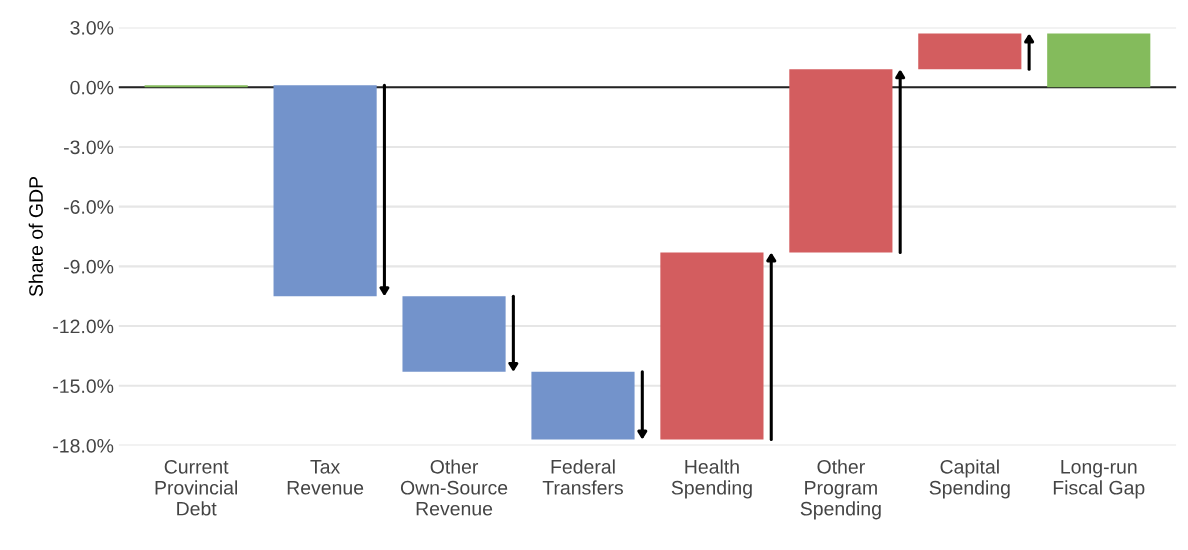 This screenshot has height=550, width=1188. I want to click on y-tick-label: -18.0%, so click(83, 445).